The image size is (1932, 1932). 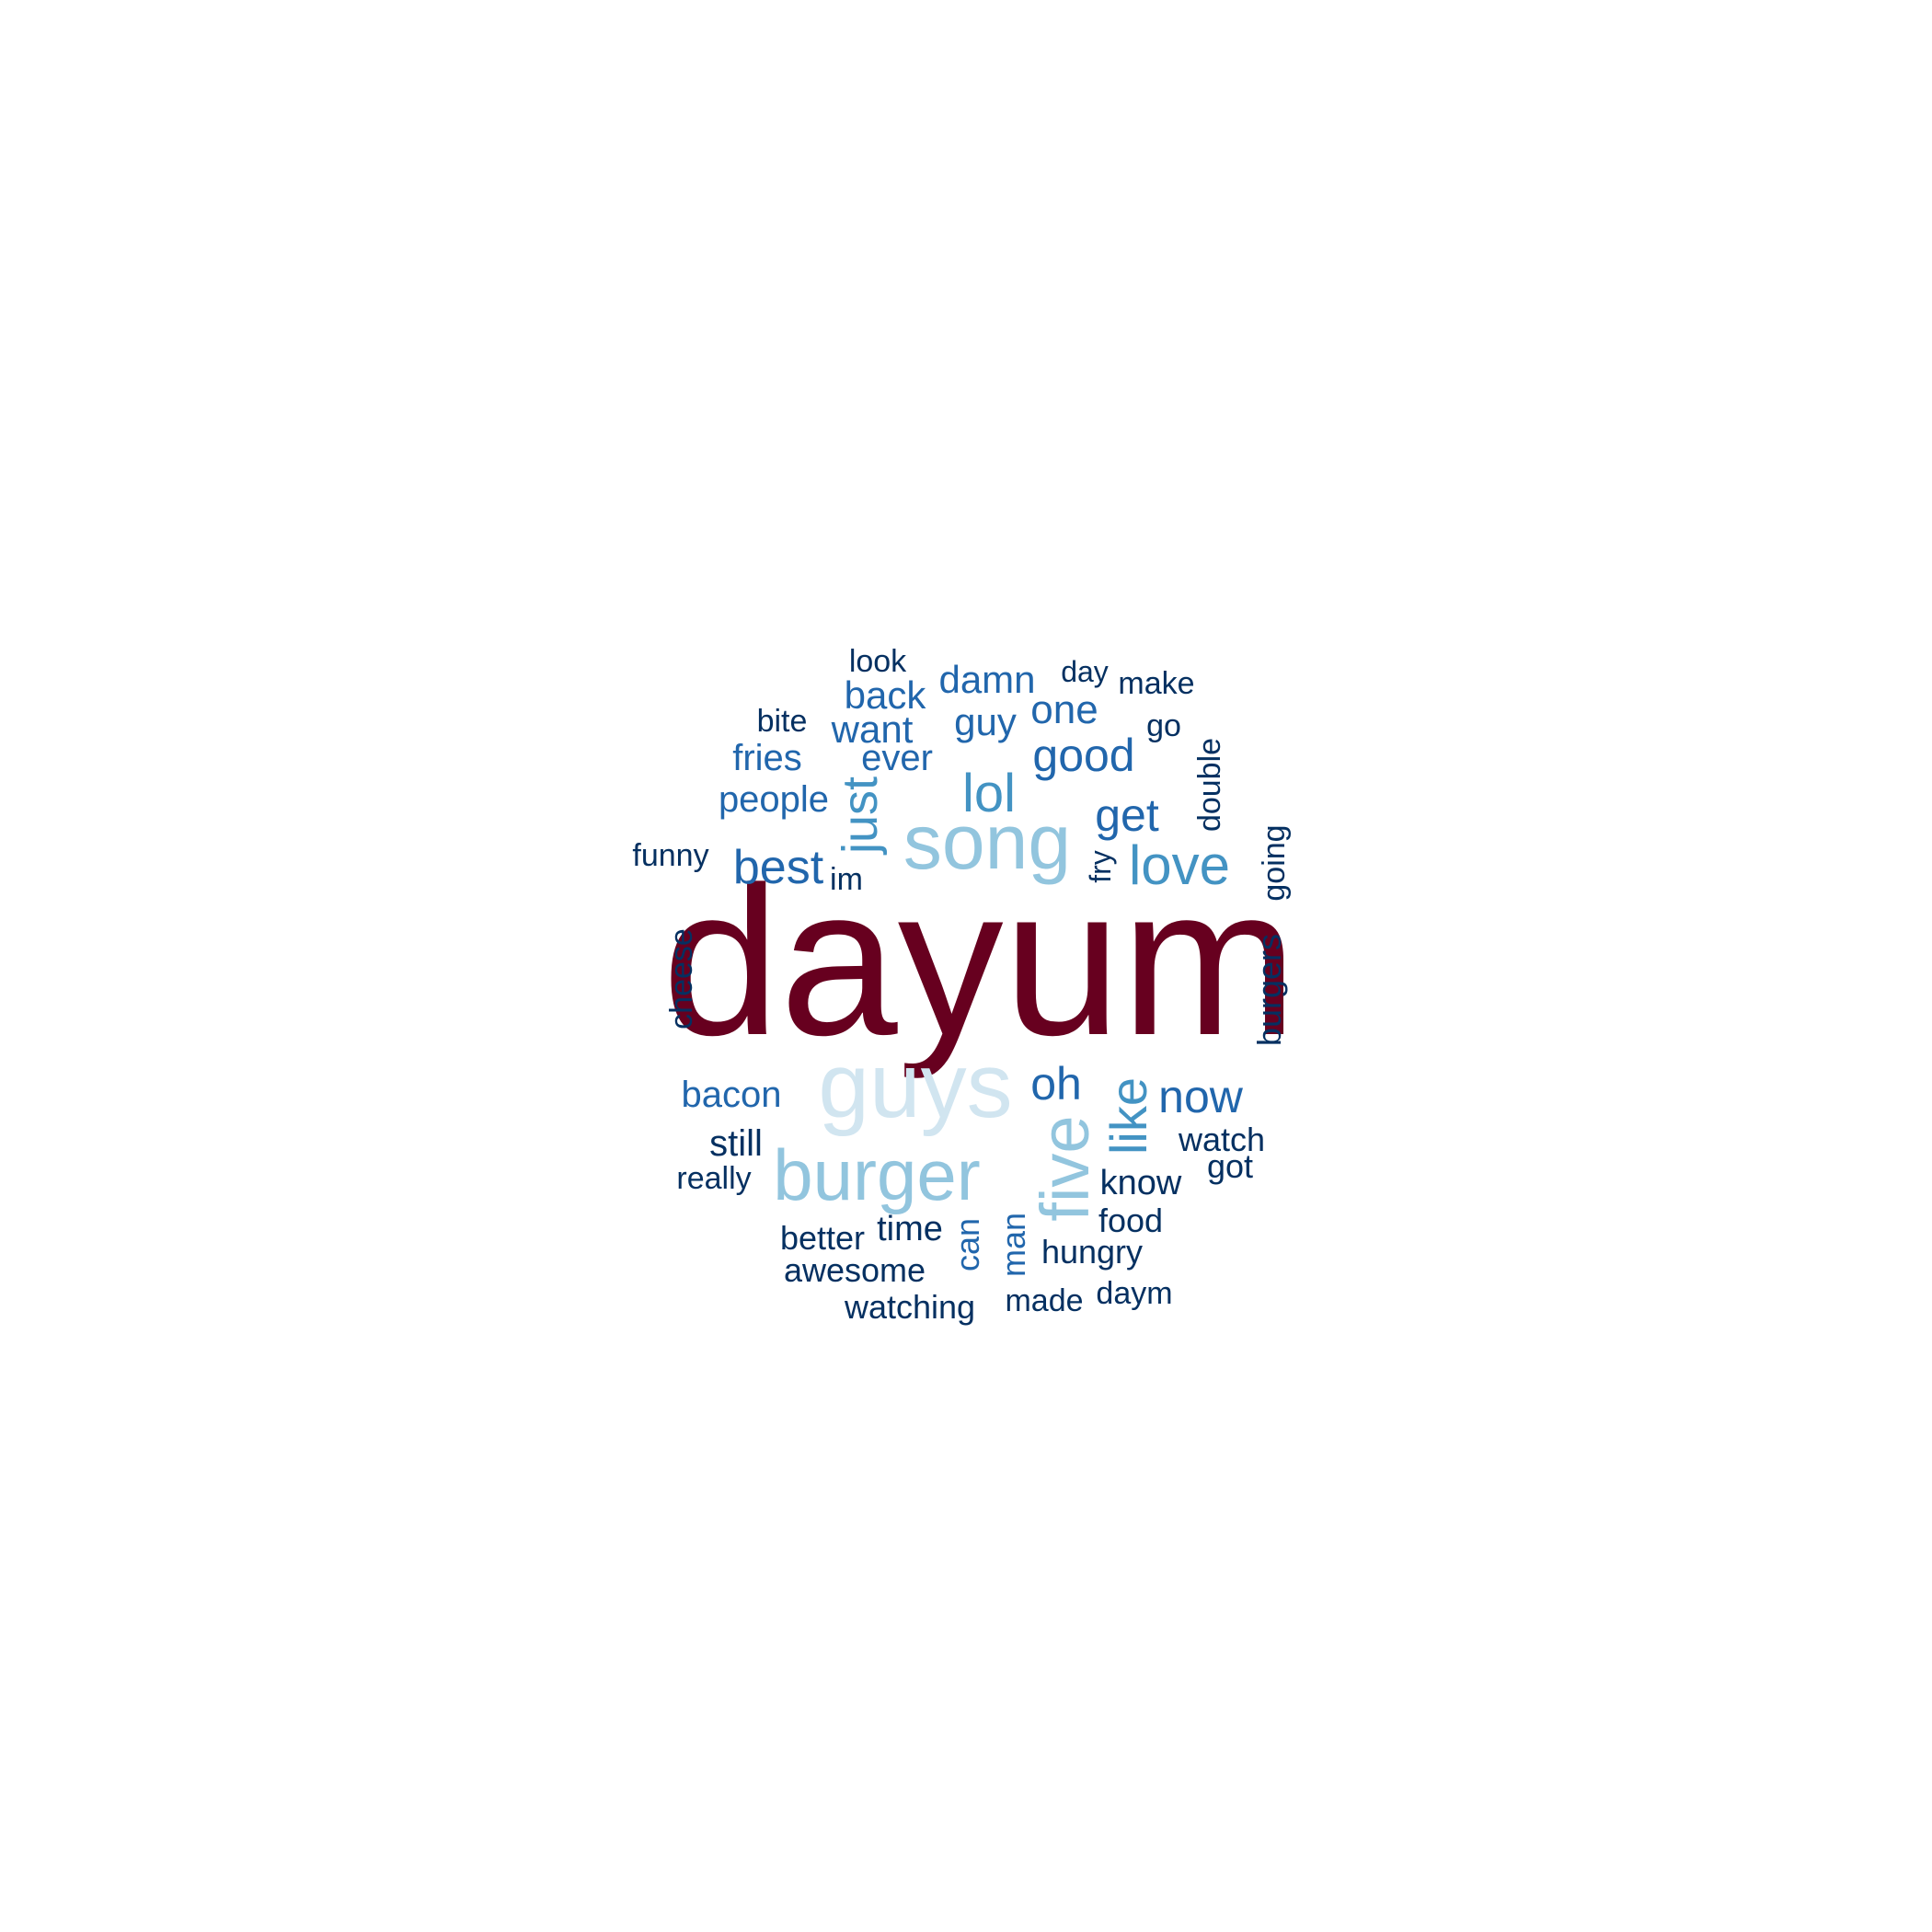 What do you see at coordinates (681, 978) in the screenshot?
I see `word-cheese: cheese` at bounding box center [681, 978].